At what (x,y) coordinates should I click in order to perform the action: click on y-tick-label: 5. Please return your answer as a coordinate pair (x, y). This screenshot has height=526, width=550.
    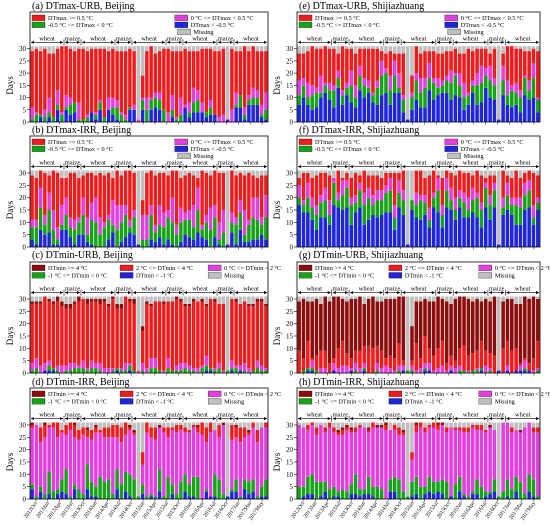
    Looking at the image, I should click on (25, 235).